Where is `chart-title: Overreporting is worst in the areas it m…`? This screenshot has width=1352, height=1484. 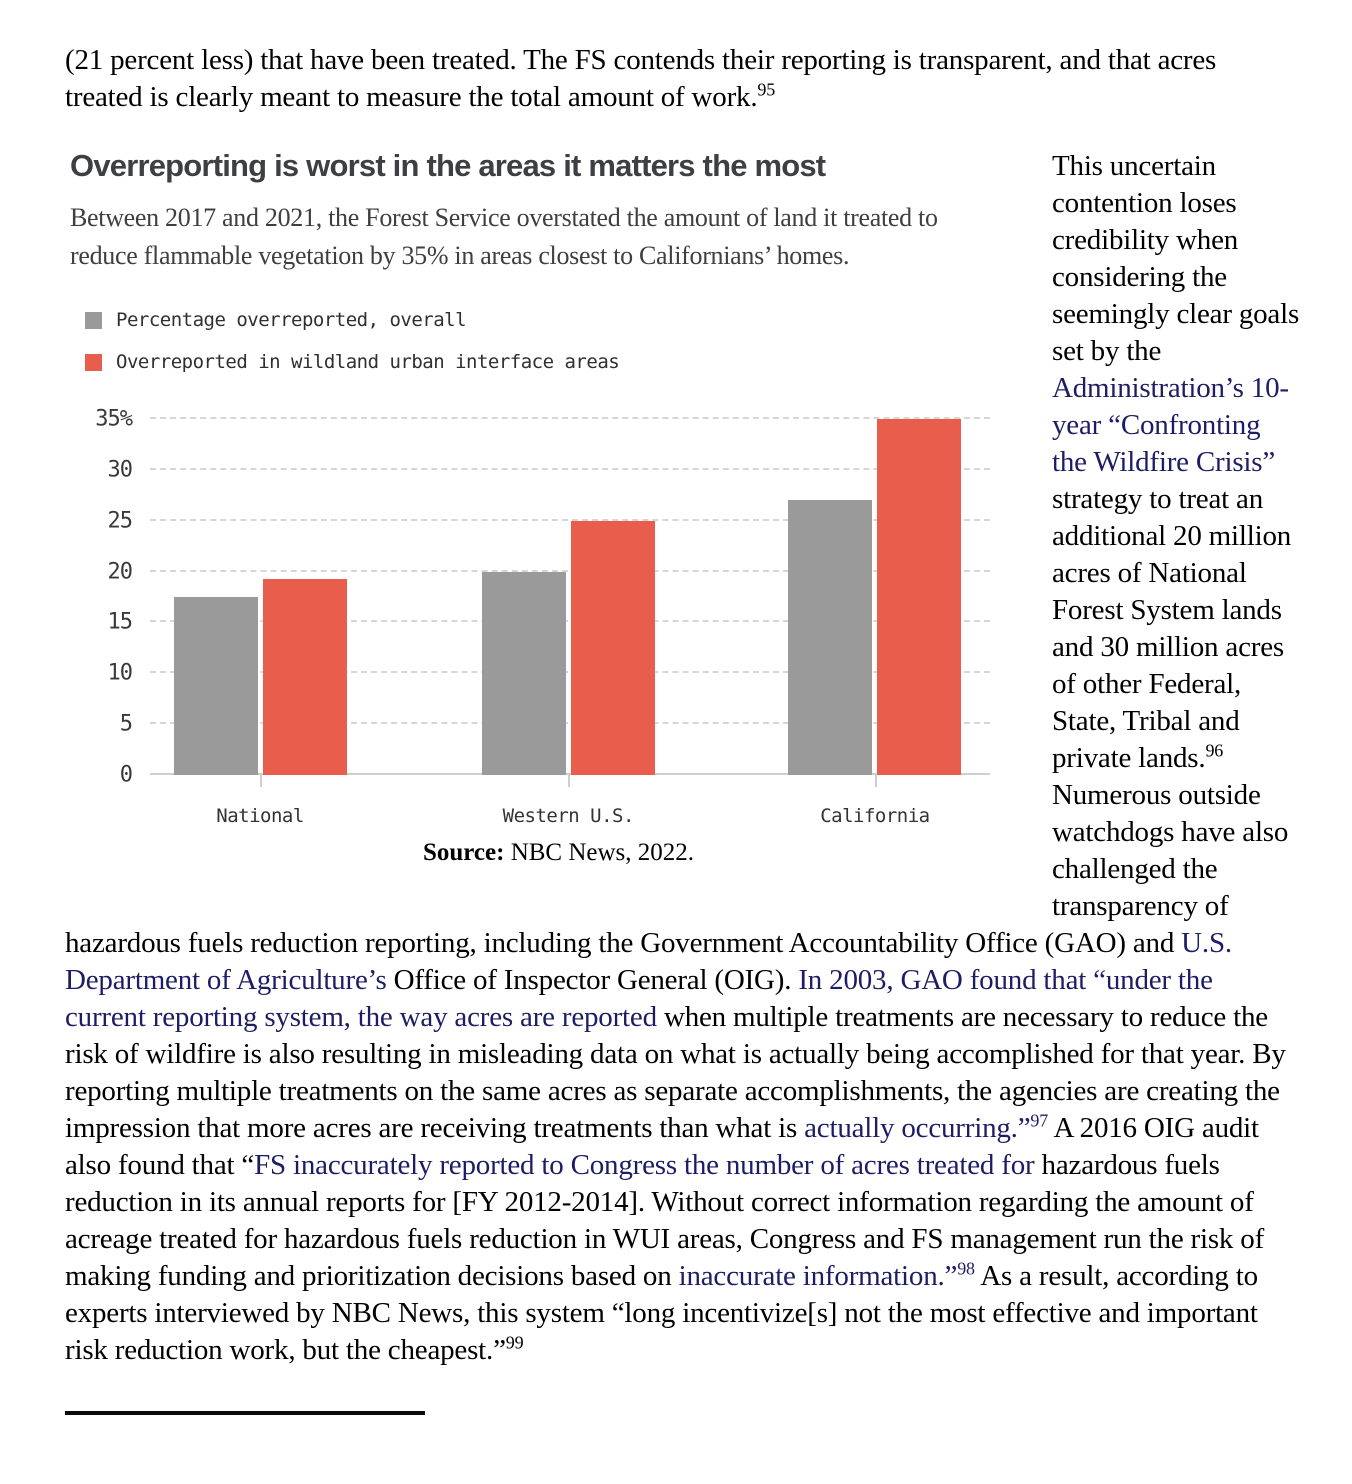 chart-title: Overreporting is worst in the areas it m… is located at coordinates (448, 165).